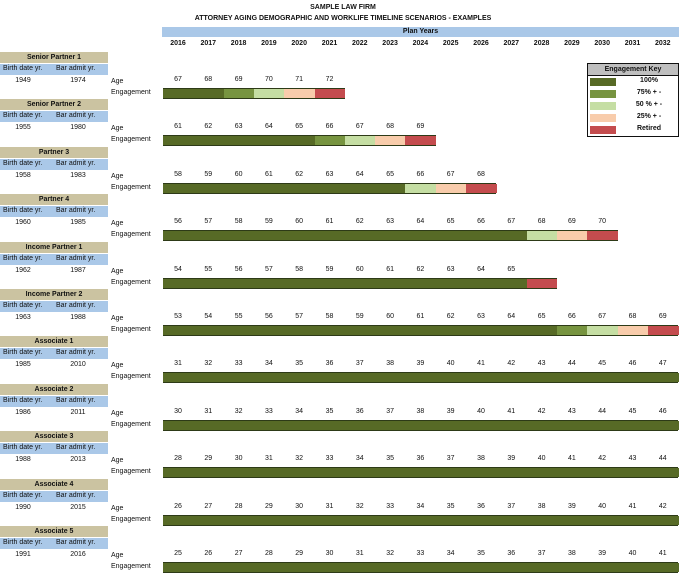 The image size is (686, 583). What do you see at coordinates (511, 506) in the screenshot?
I see `age-value: 37` at bounding box center [511, 506].